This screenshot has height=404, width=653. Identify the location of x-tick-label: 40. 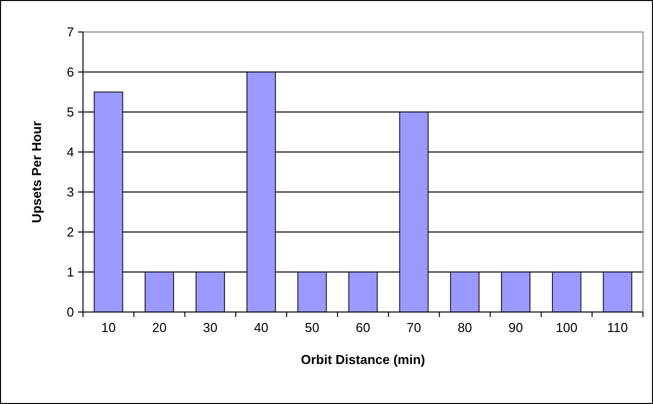
(261, 327).